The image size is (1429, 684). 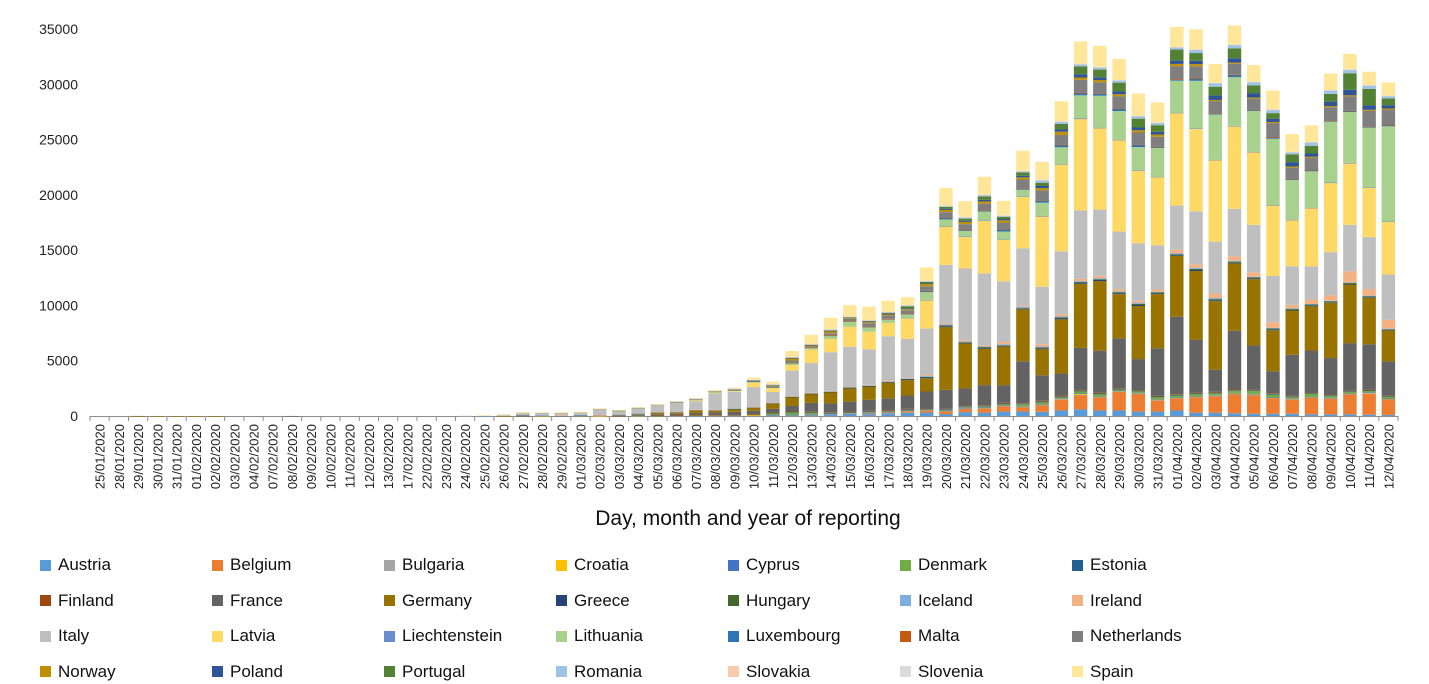 What do you see at coordinates (593, 601) in the screenshot?
I see `legend-item-greece: Greece` at bounding box center [593, 601].